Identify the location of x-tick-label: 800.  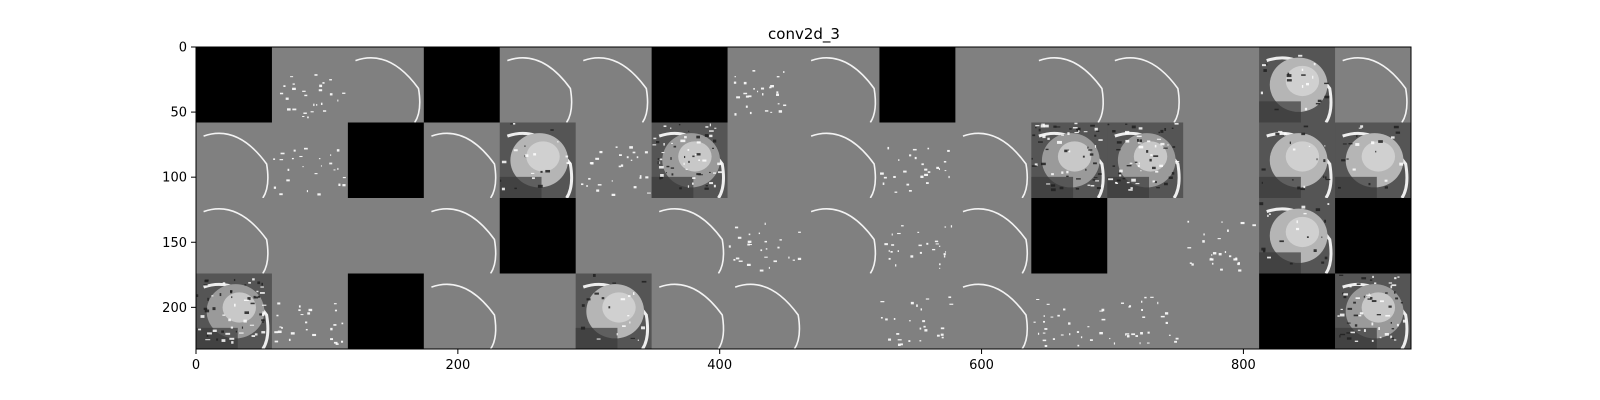
(1243, 365).